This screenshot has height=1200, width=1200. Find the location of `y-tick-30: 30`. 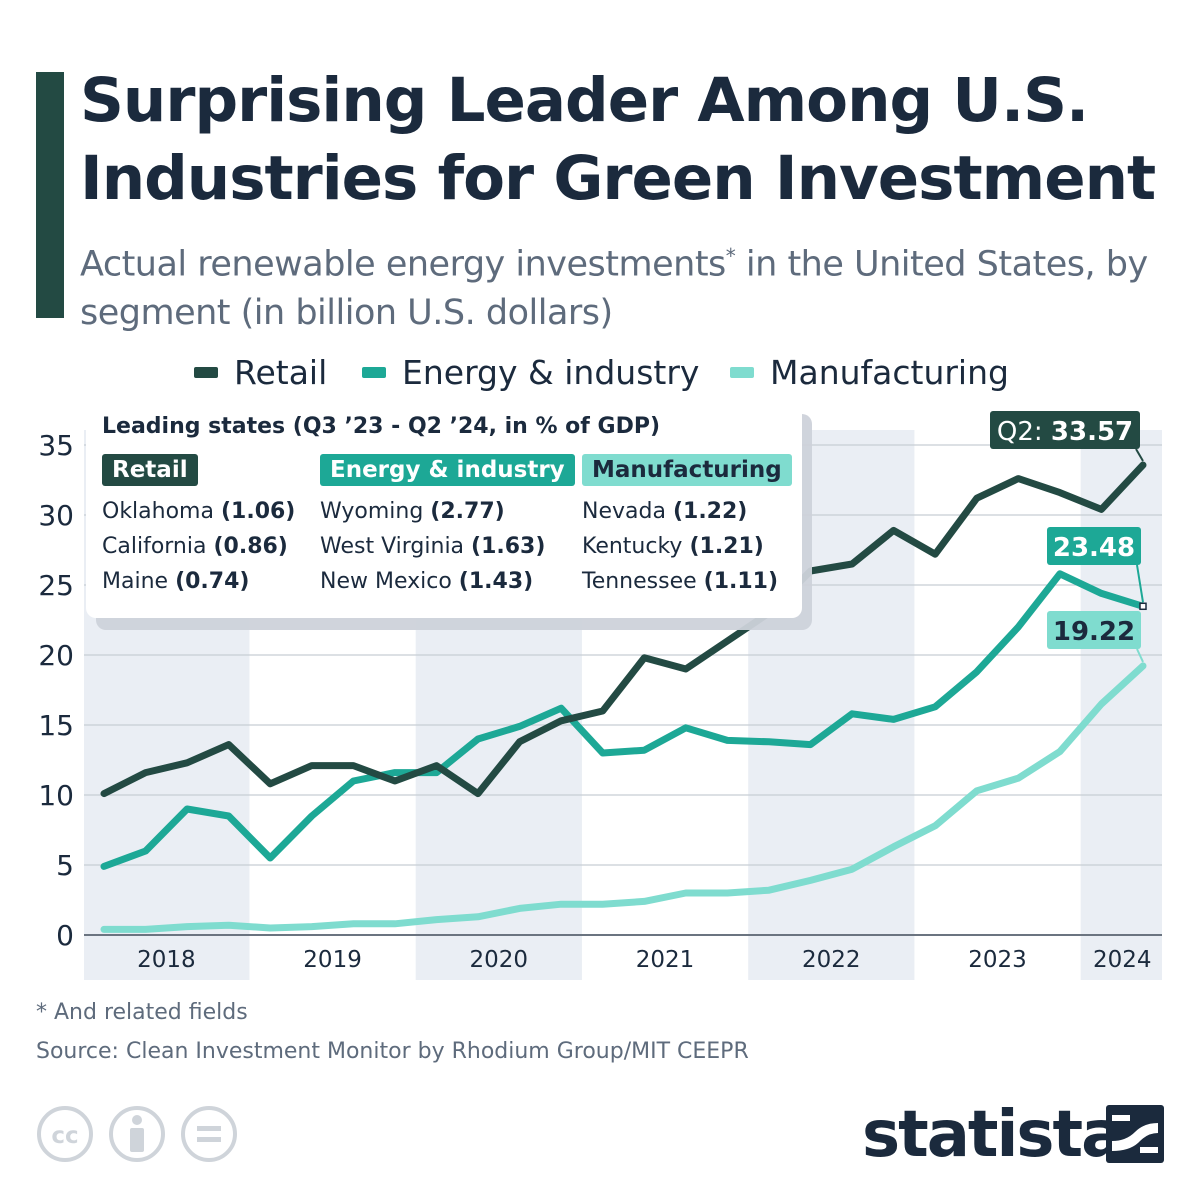

y-tick-30: 30 is located at coordinates (56, 515).